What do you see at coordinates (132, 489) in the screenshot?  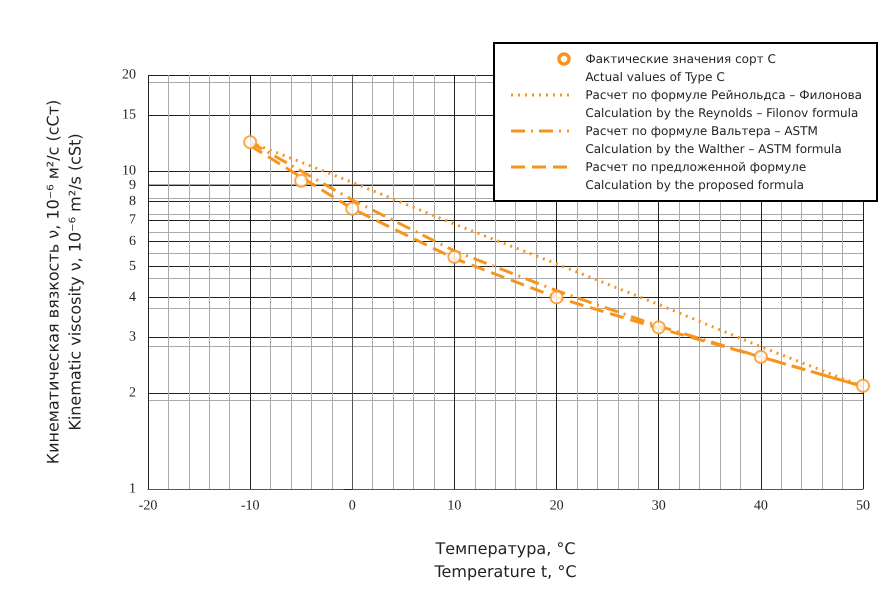 I see `y-tick-label: 1` at bounding box center [132, 489].